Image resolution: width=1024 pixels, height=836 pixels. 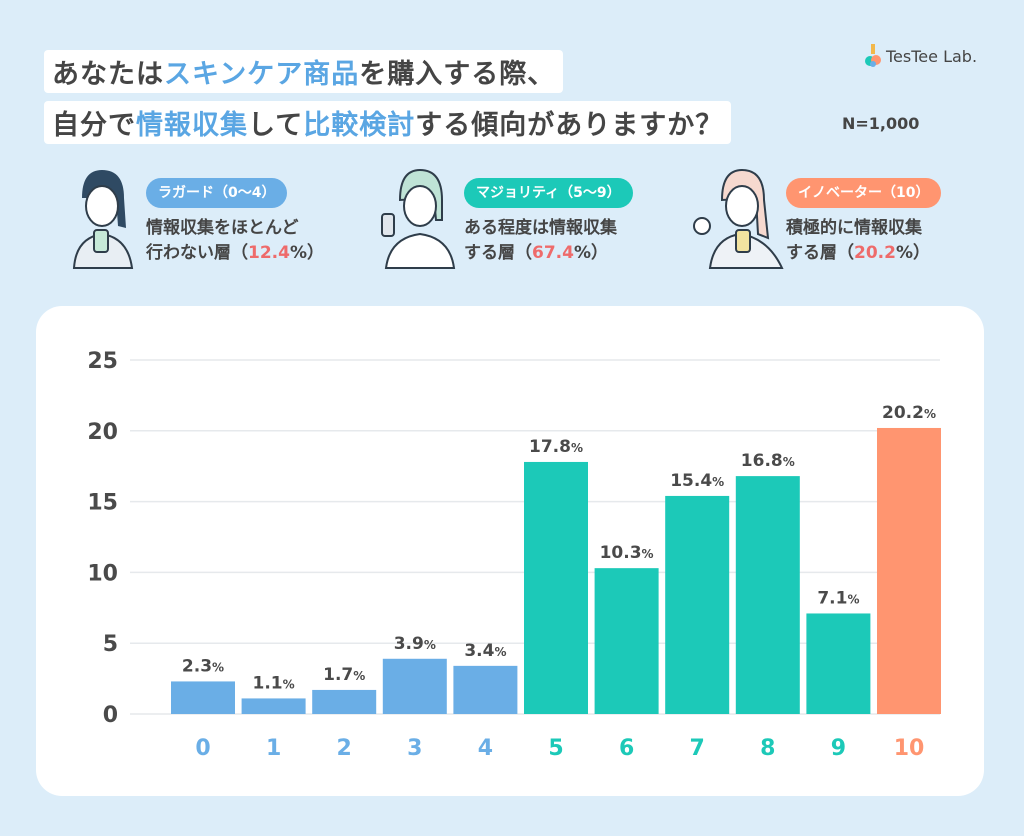 I want to click on group-innovator: イノベーター（10） 積極的に情報収集 する層（20.2%）, so click(x=850, y=223).